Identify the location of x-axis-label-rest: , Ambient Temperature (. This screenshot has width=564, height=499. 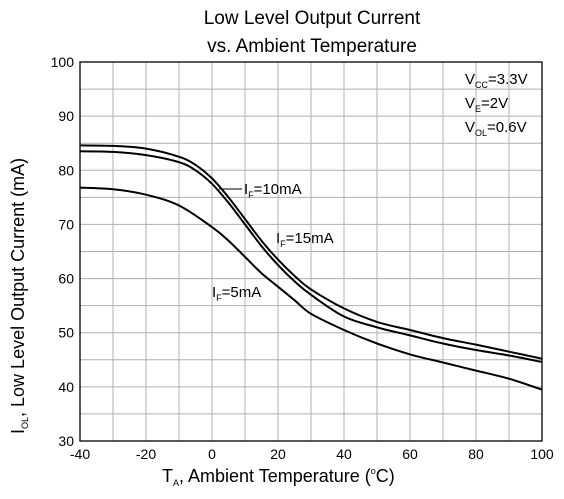
(275, 476).